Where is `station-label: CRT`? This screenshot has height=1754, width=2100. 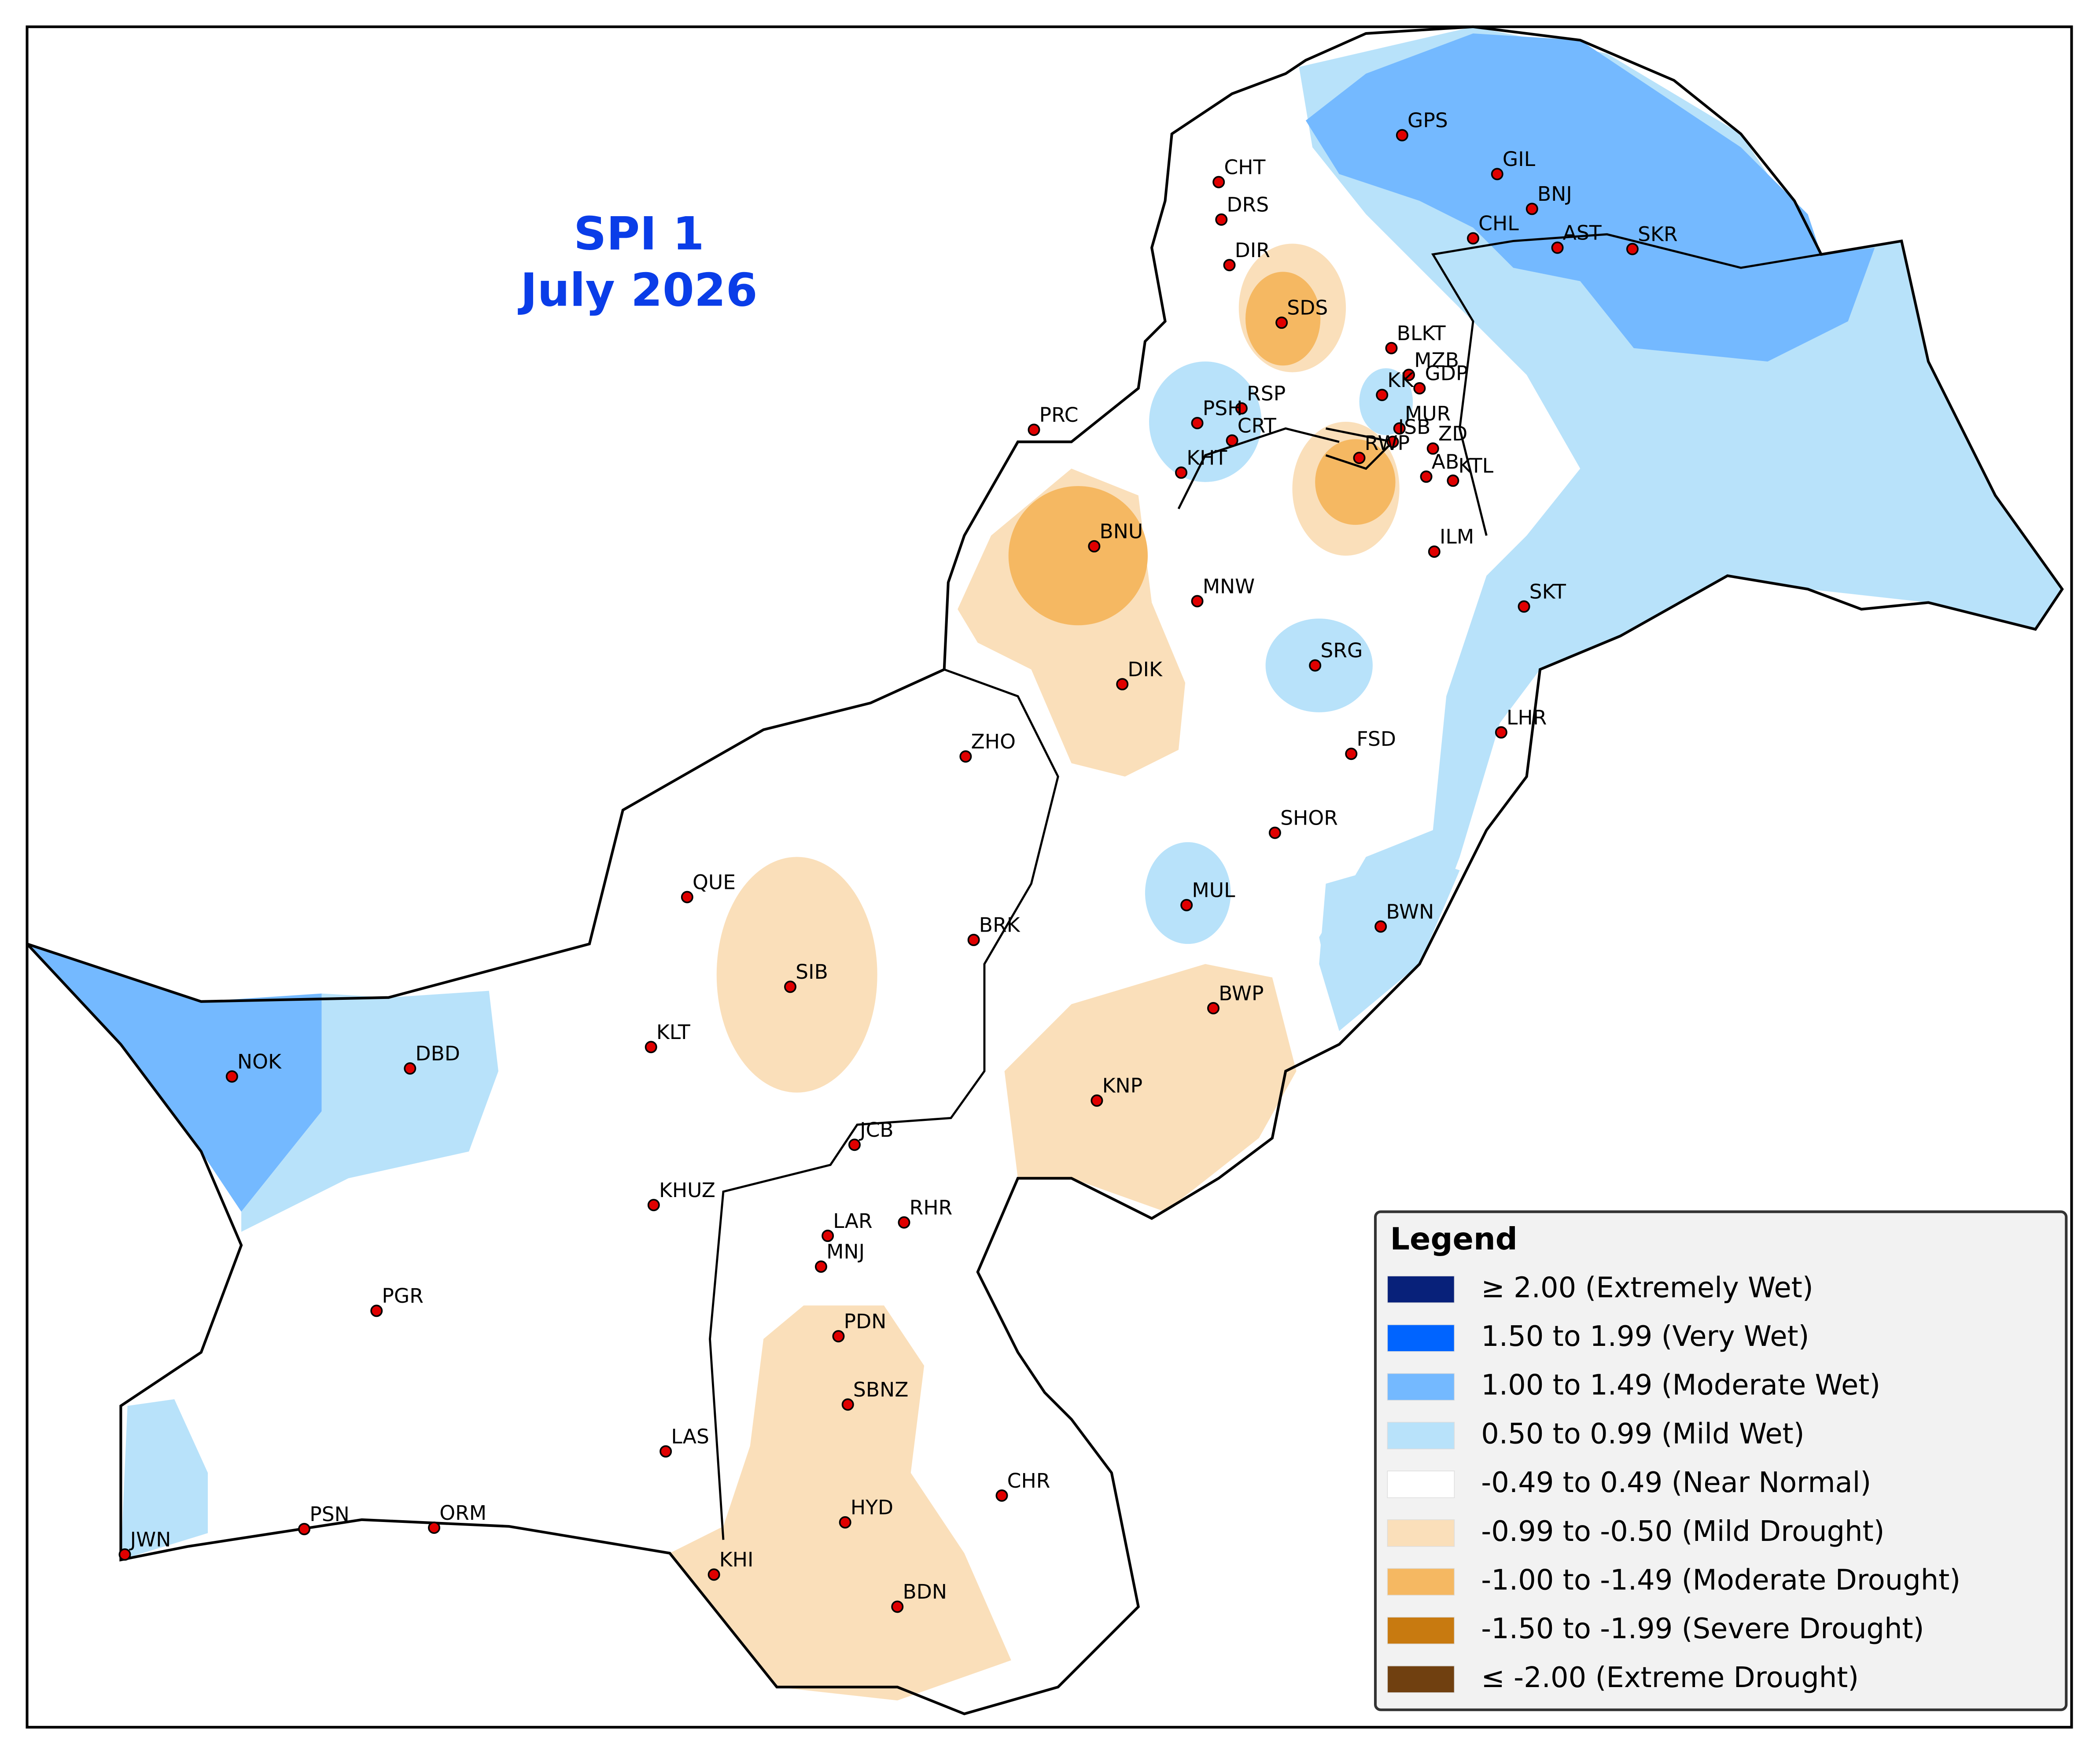 station-label: CRT is located at coordinates (1257, 425).